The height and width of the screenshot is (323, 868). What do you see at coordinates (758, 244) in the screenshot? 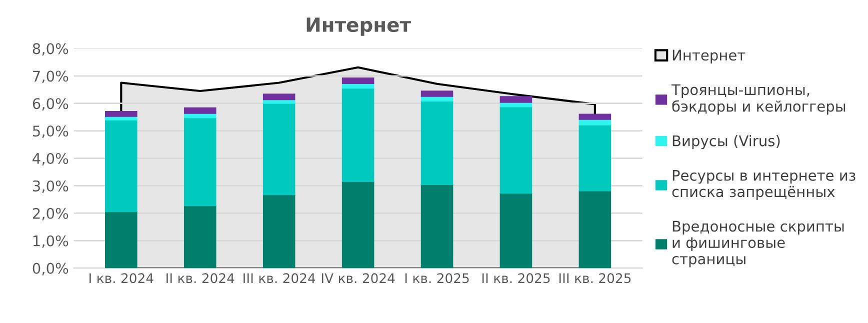
I see `legend-label: Вредоносные скрипты и фишинговые страницы` at bounding box center [758, 244].